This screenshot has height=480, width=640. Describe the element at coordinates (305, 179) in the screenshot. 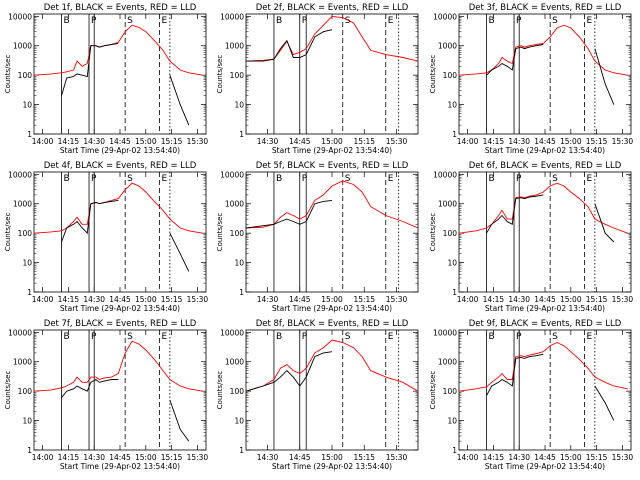

I see `interval-label: P` at that location.